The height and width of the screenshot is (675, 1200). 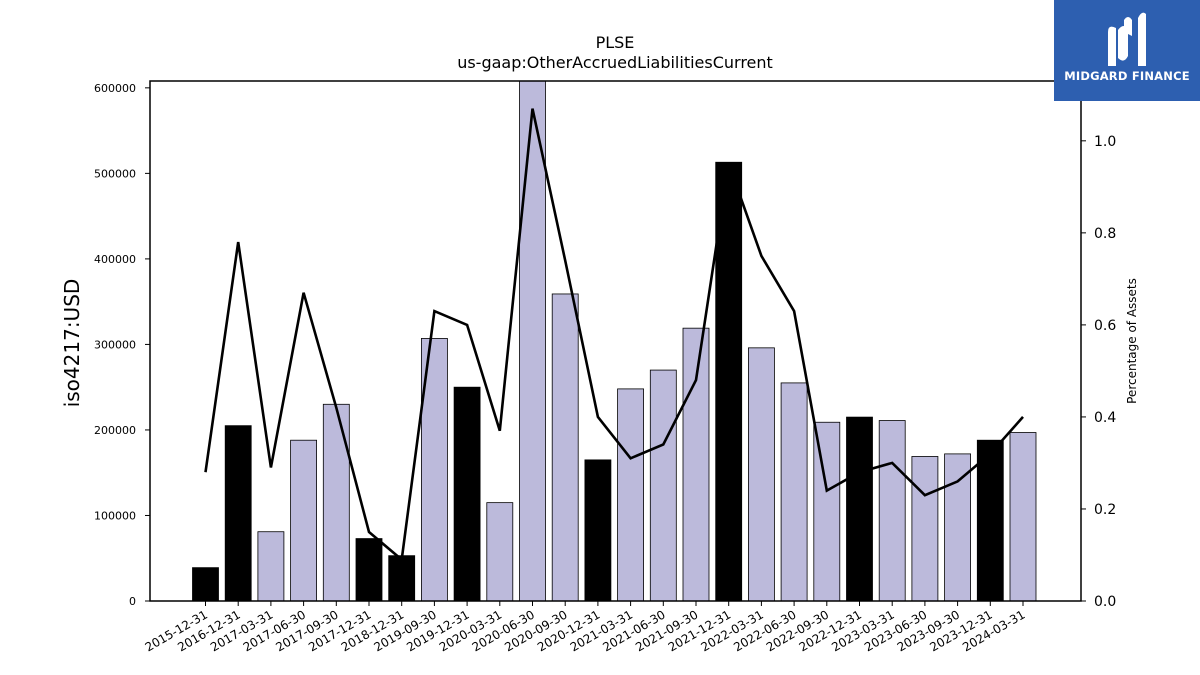 I want to click on y-right-tick-label: 0.2, so click(x=1105, y=510).